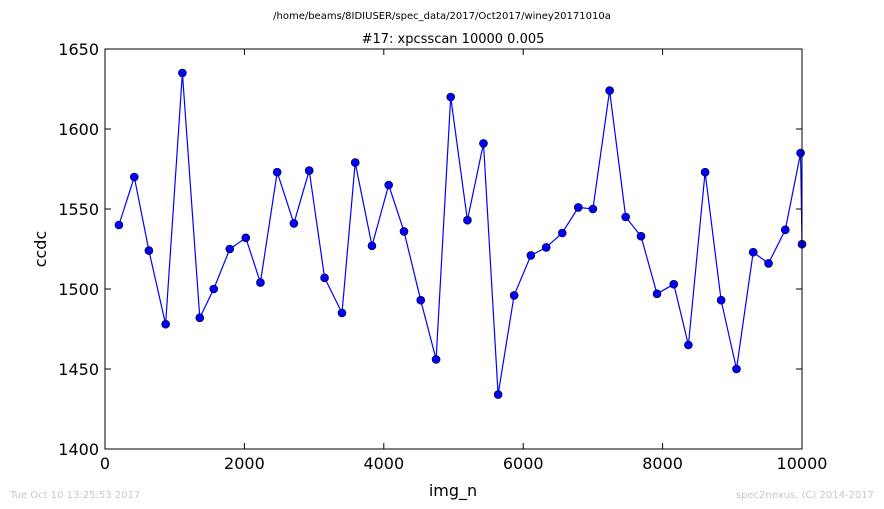 The width and height of the screenshot is (884, 509). I want to click on x-tick-label: 8000, so click(662, 463).